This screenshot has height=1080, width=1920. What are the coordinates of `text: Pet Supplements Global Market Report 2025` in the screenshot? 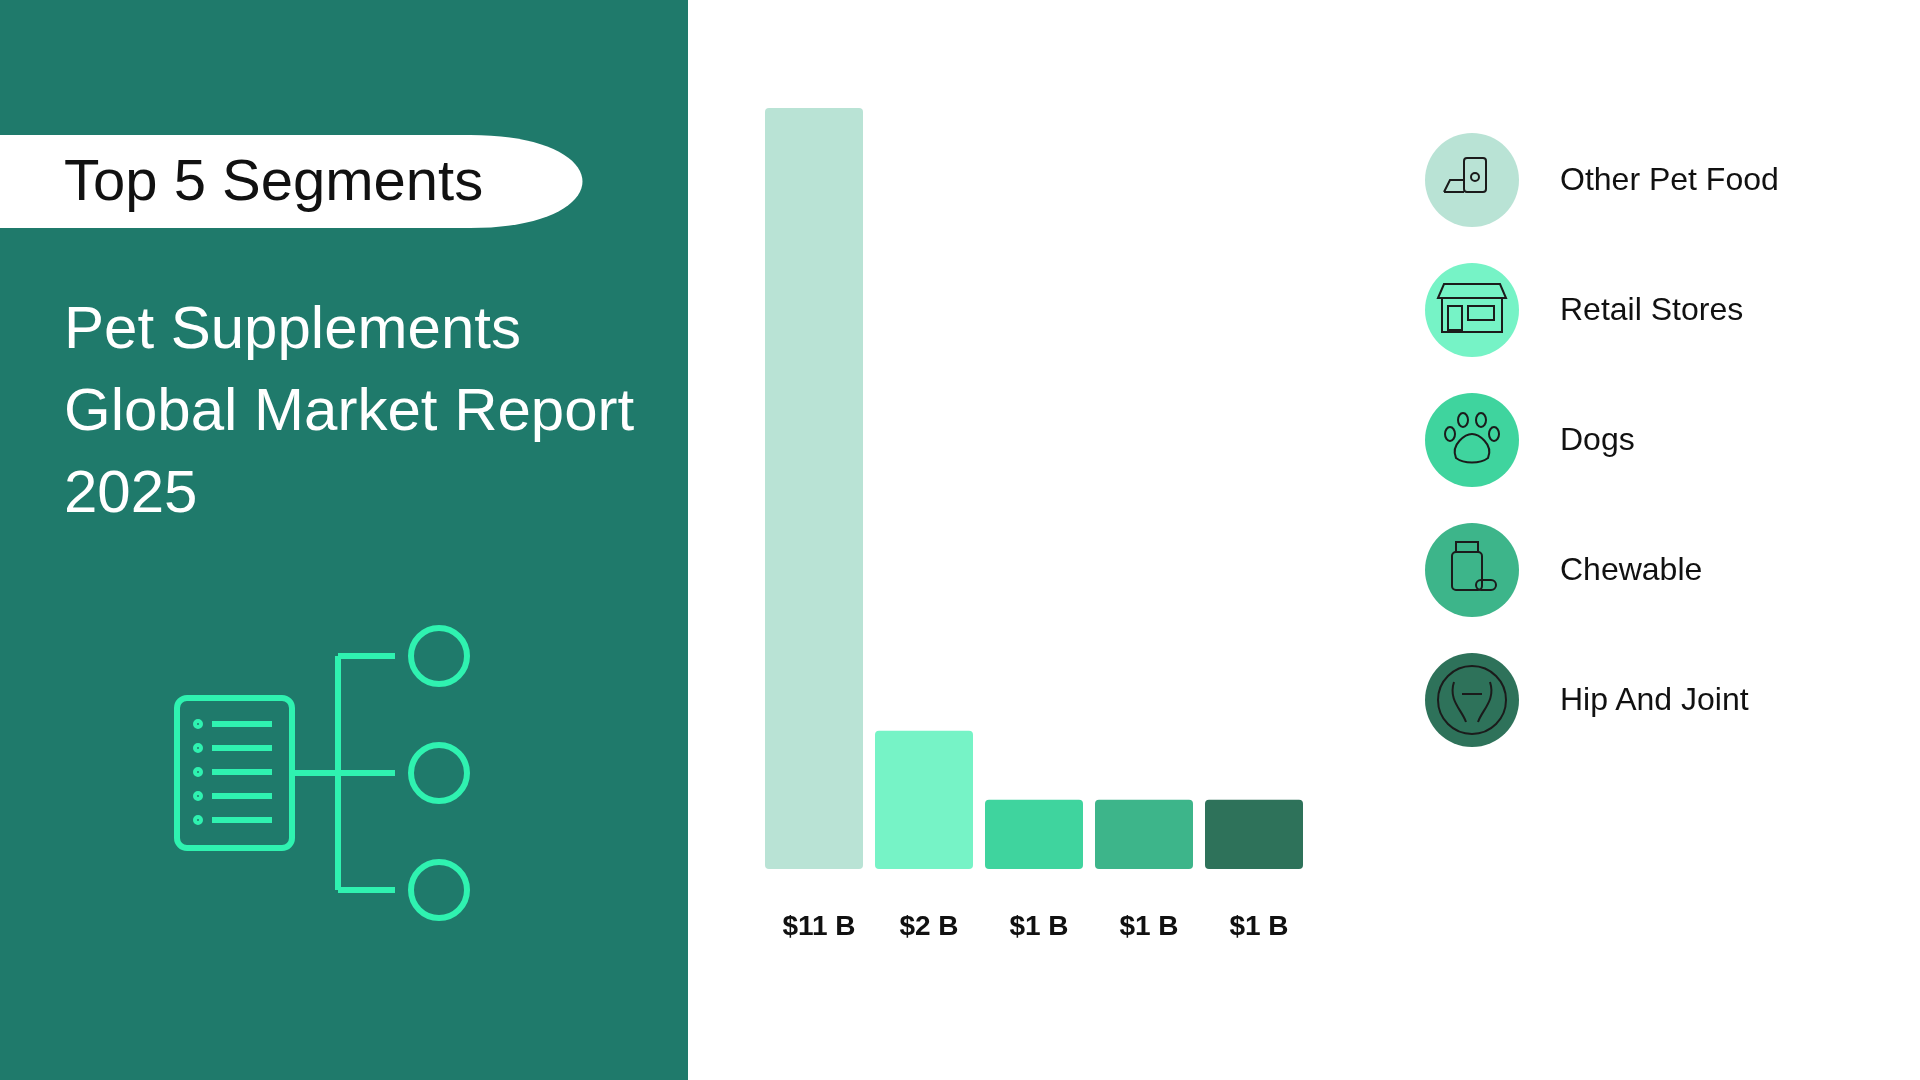 It's located at (349, 409).